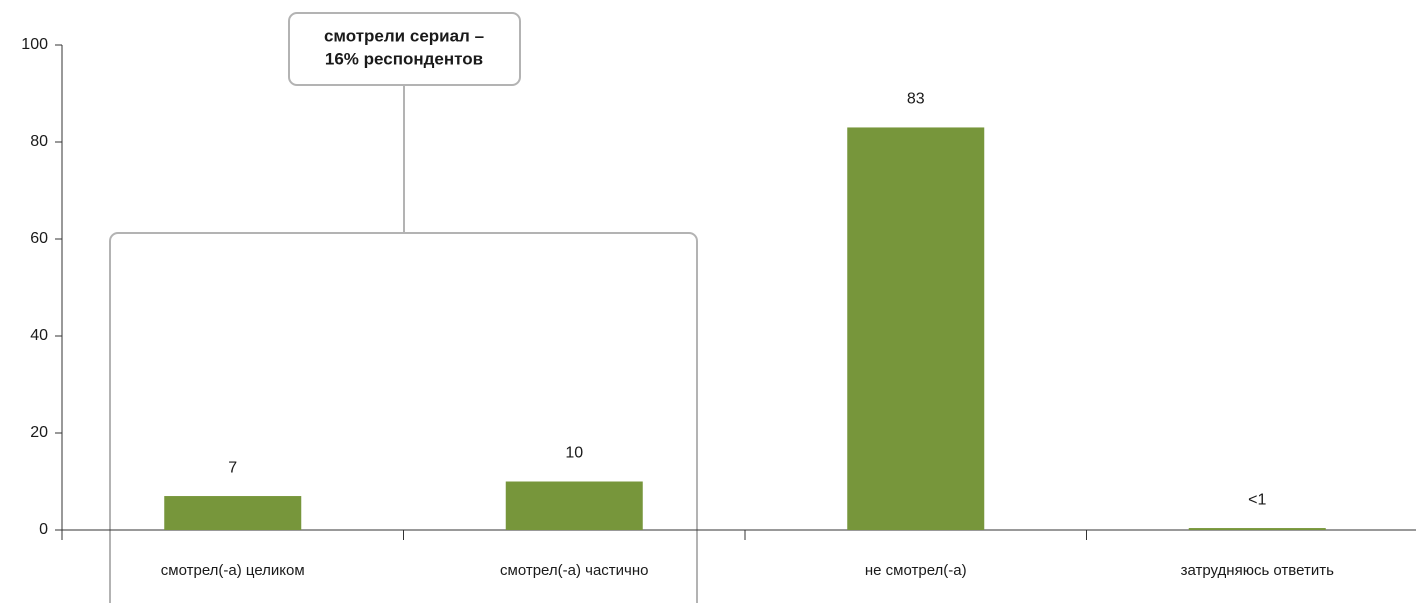  Describe the element at coordinates (1257, 570) in the screenshot. I see `x-tick-label: затрудняюсь ответить` at that location.